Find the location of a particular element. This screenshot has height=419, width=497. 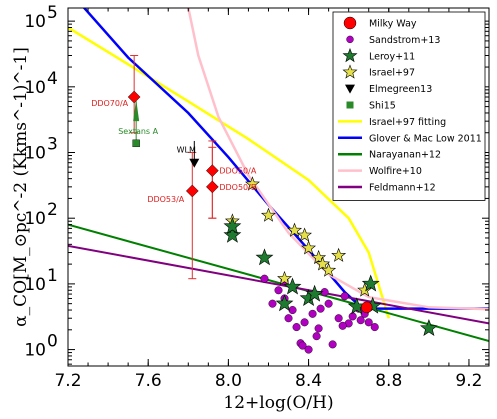

x-axis-label: 12+log(O/H) is located at coordinates (278, 403).